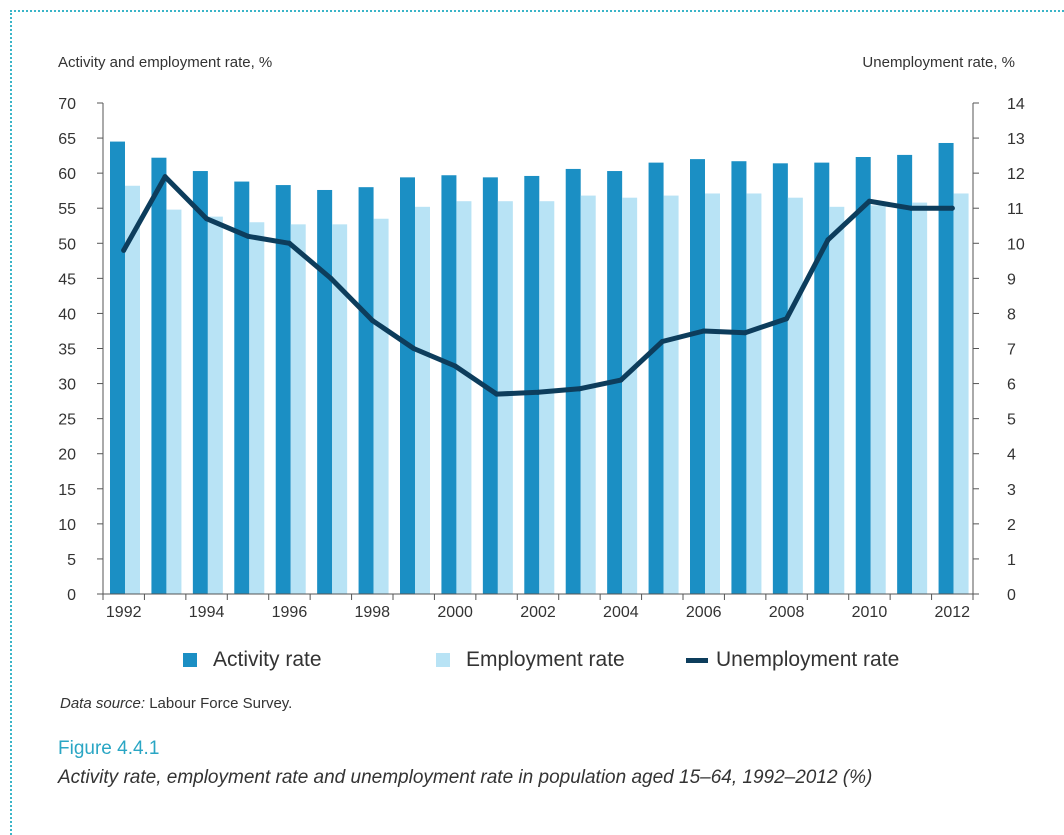  I want to click on right-tick-label-14: 14, so click(1016, 104).